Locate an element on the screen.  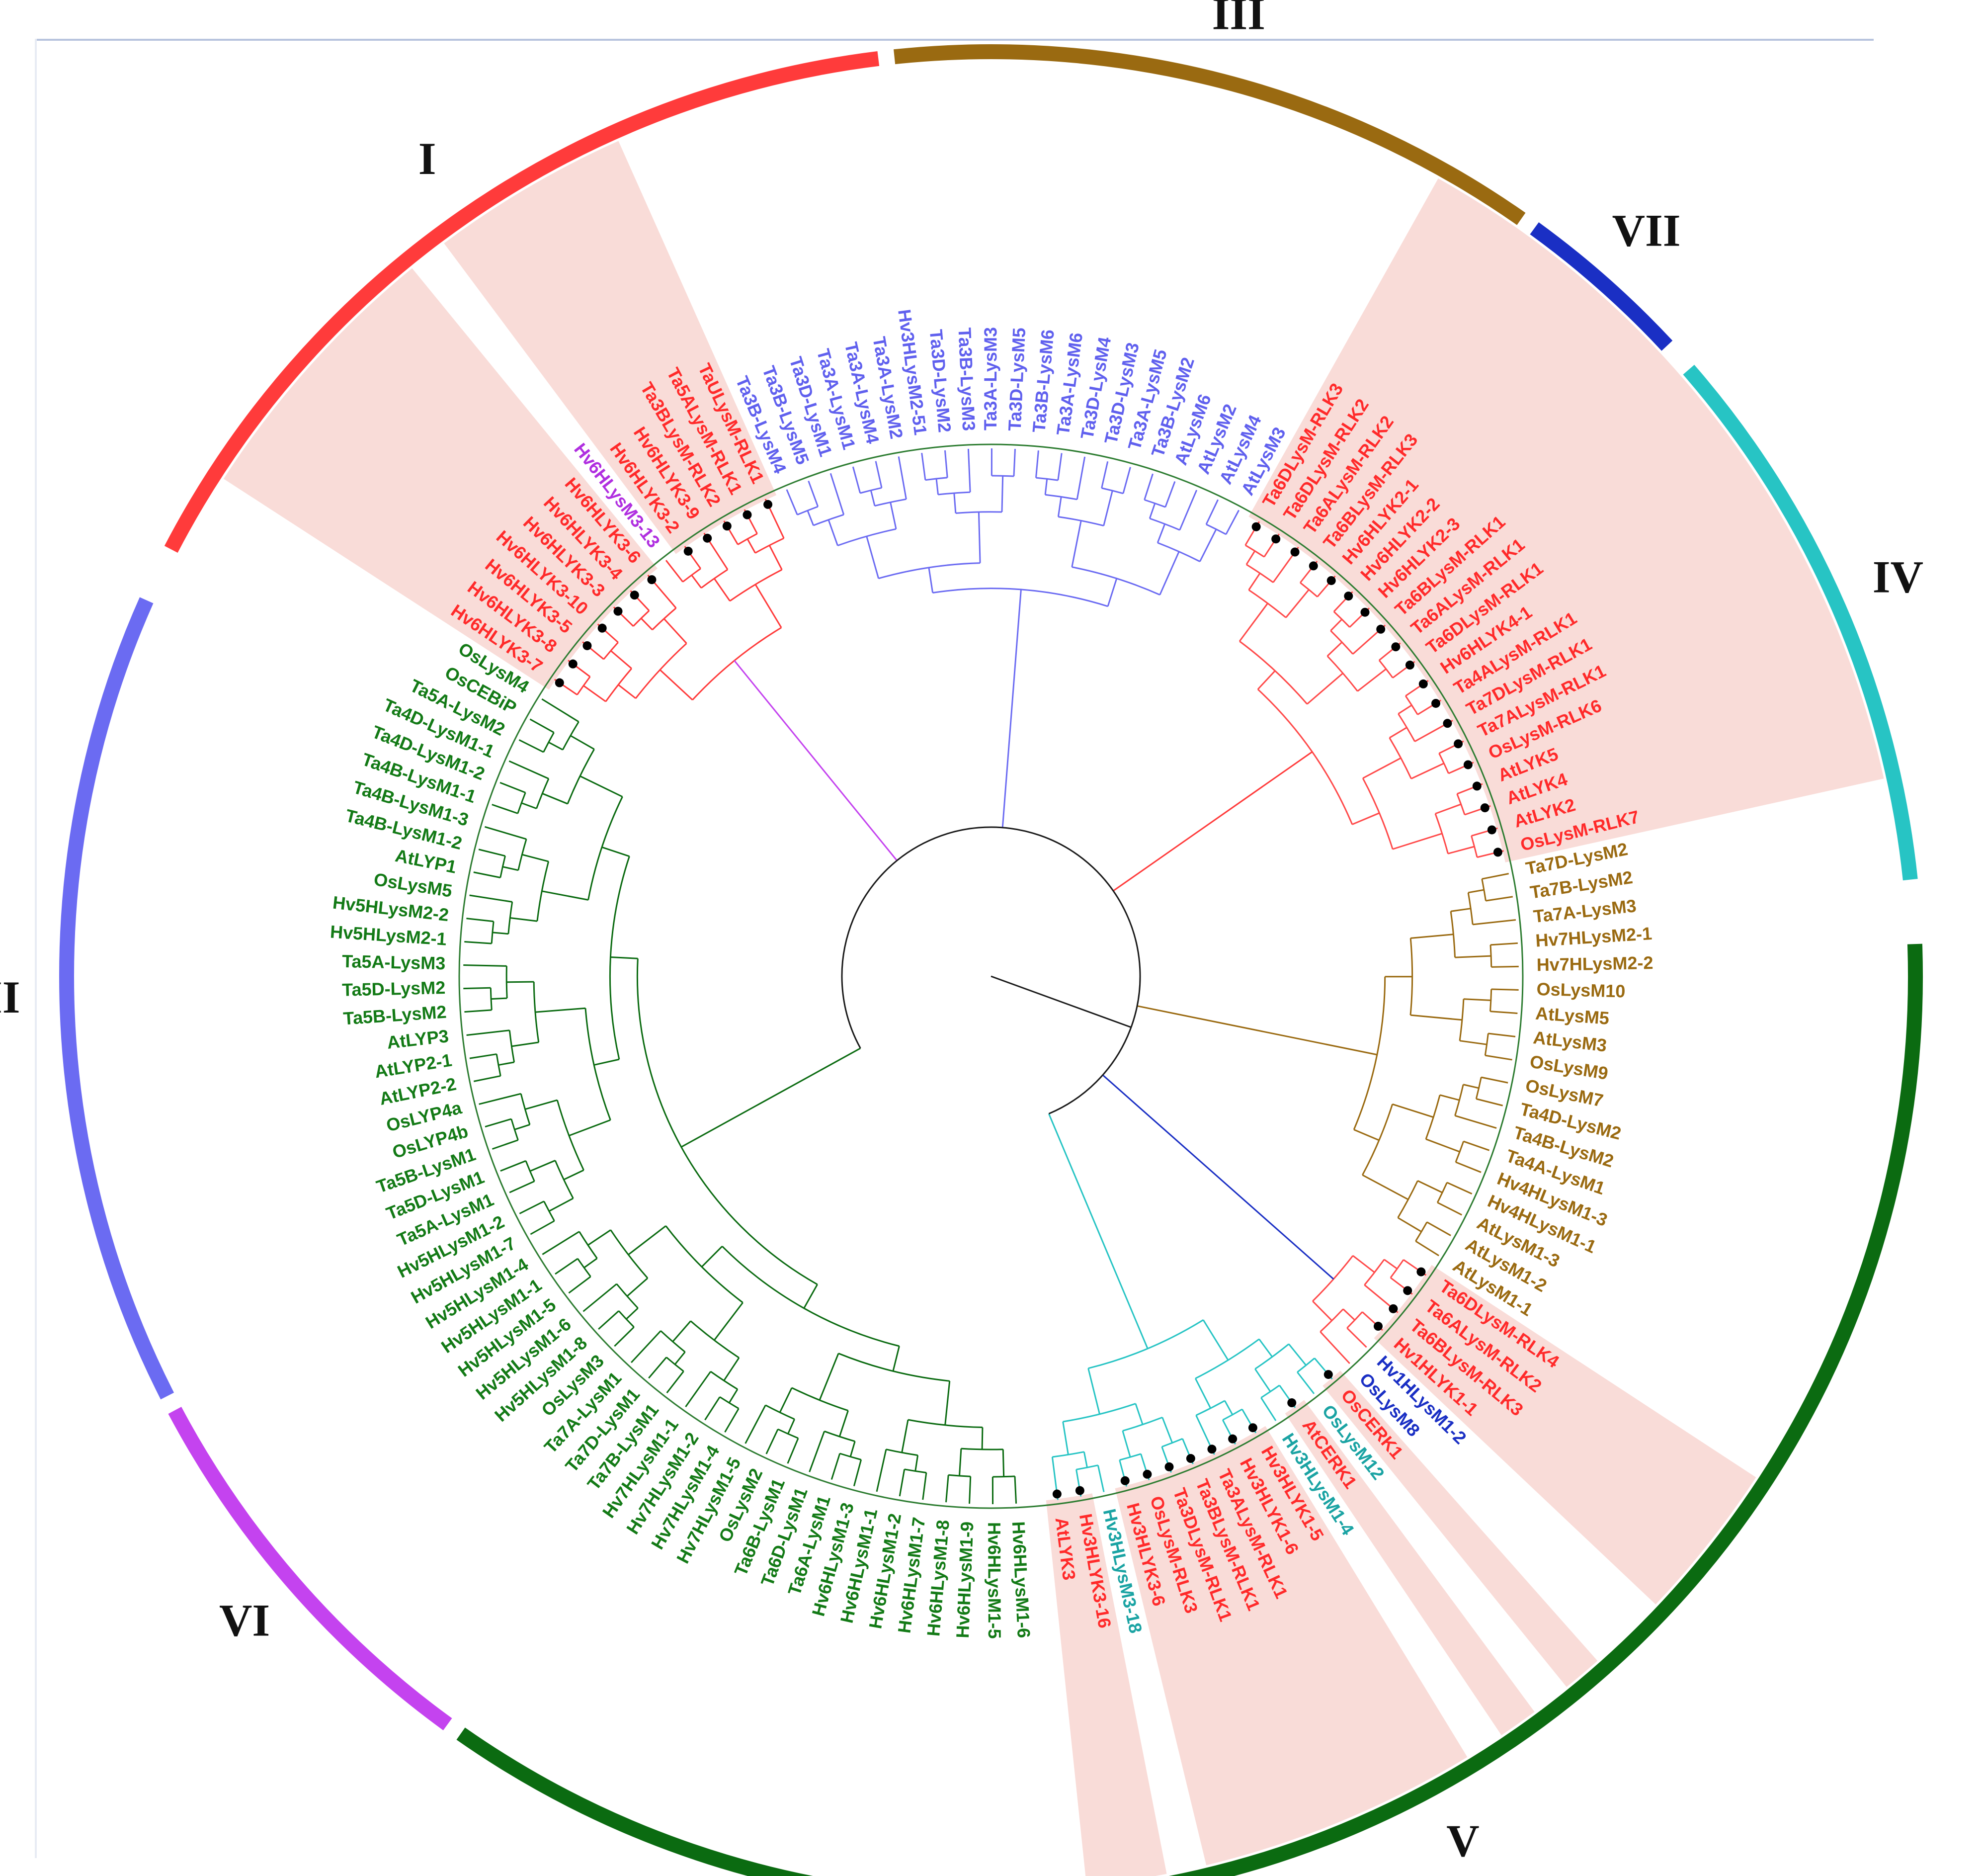
clade-arc-i is located at coordinates (522, 302).